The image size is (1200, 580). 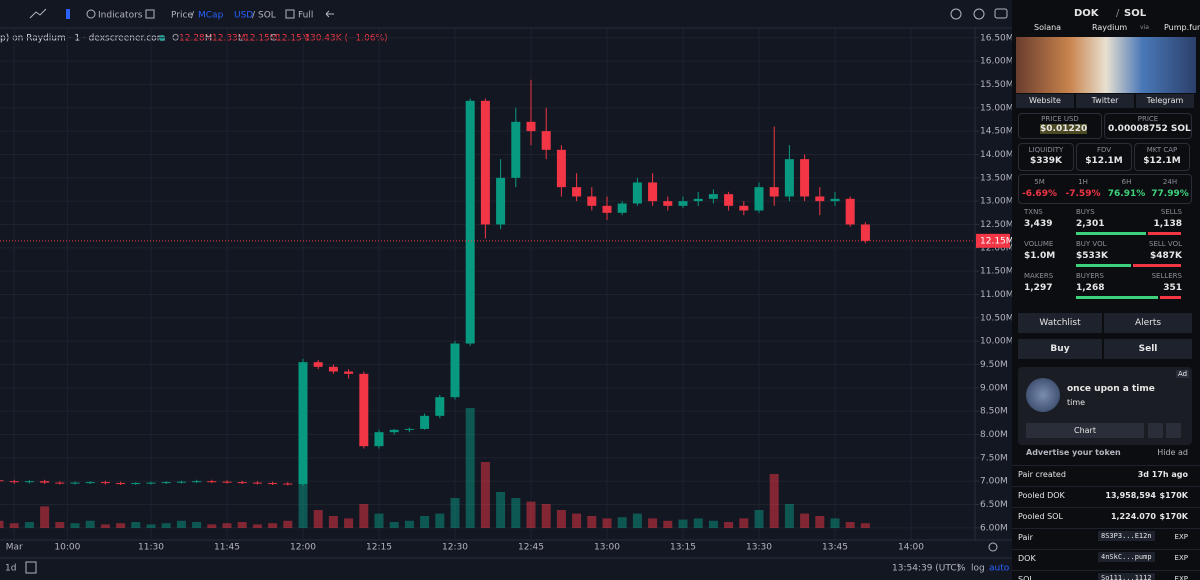 What do you see at coordinates (1060, 323) in the screenshot?
I see `watchlist-button: Watchlist` at bounding box center [1060, 323].